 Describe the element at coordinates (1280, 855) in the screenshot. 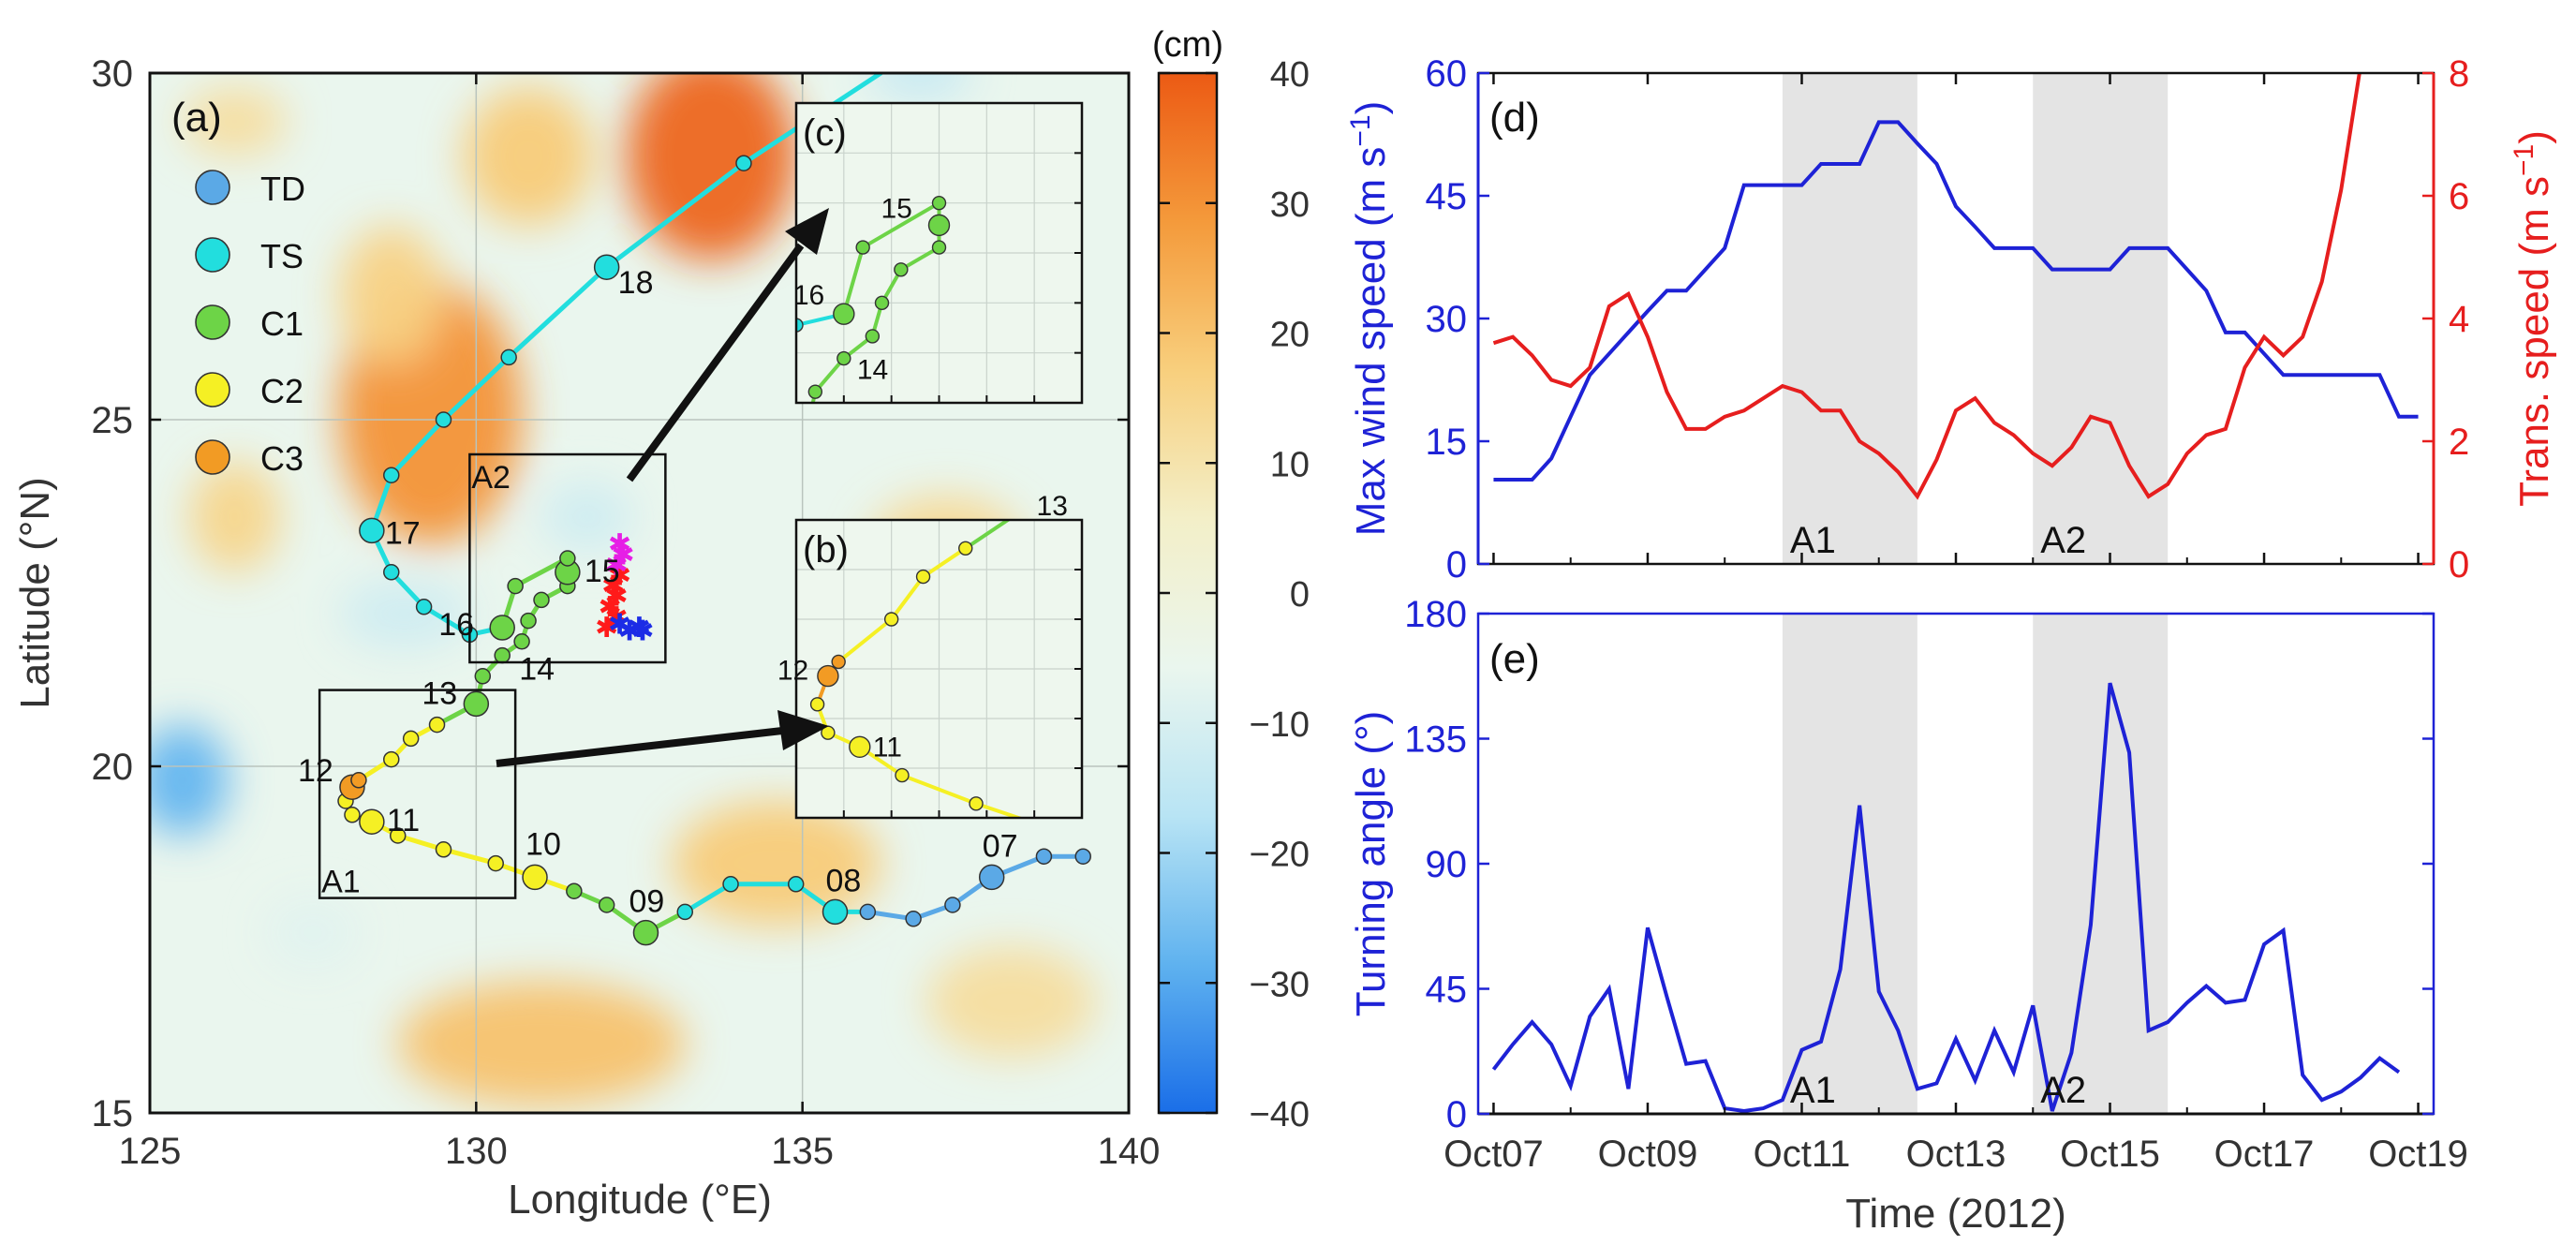

I see `colorbar-tick-label-6: −20` at that location.